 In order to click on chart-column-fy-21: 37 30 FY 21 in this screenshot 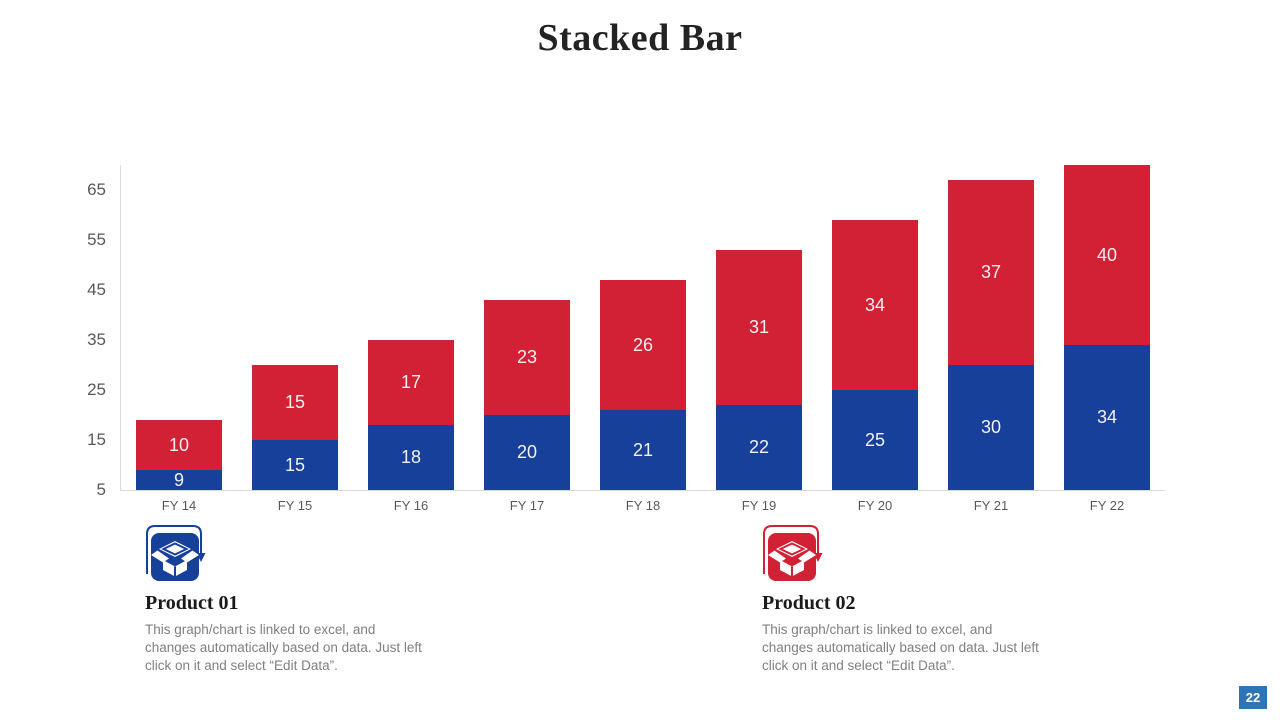, I will do `click(991, 339)`.